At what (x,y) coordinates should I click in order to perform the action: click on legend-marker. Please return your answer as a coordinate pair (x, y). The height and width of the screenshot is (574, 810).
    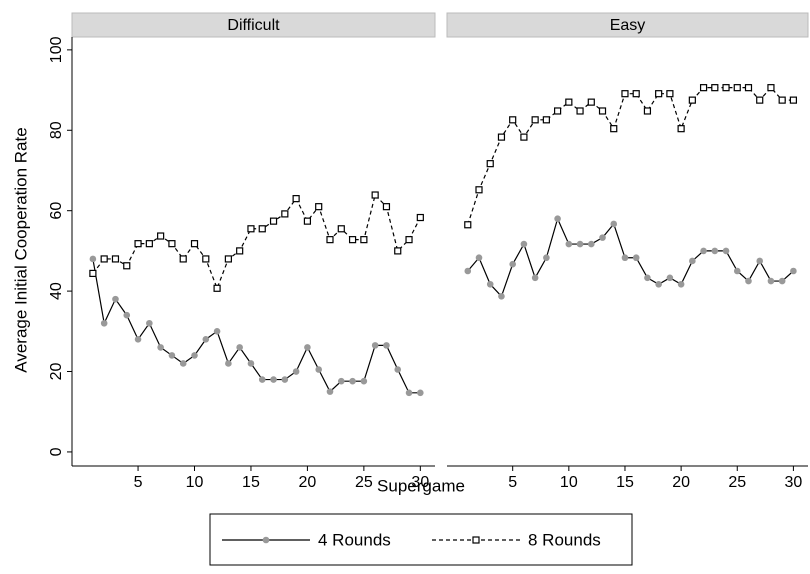
    Looking at the image, I should click on (266, 540).